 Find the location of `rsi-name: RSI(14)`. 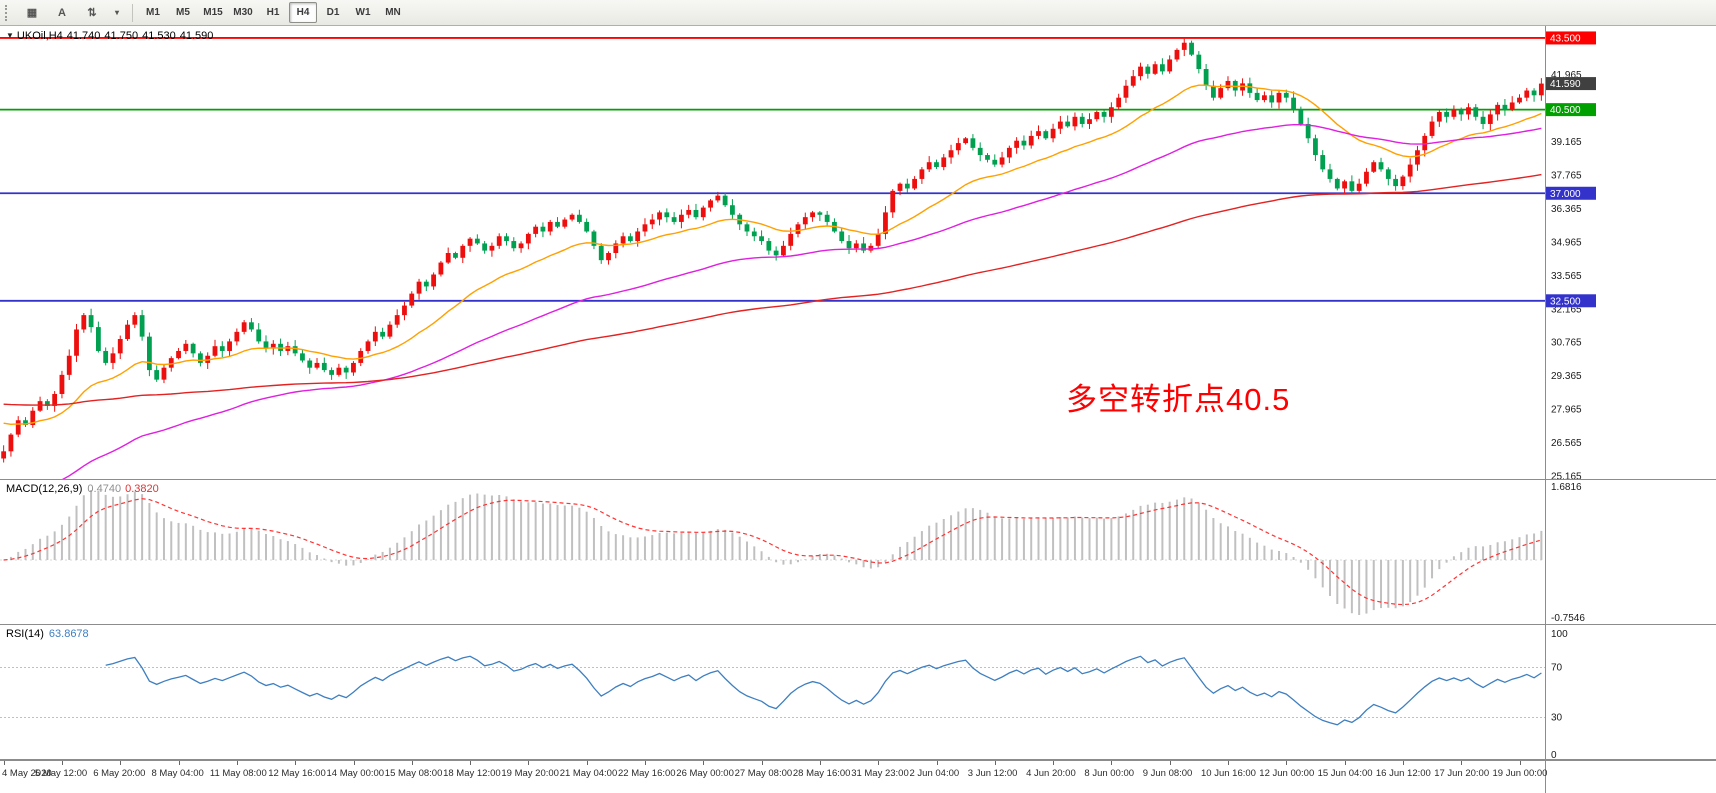

rsi-name: RSI(14) is located at coordinates (25, 634).